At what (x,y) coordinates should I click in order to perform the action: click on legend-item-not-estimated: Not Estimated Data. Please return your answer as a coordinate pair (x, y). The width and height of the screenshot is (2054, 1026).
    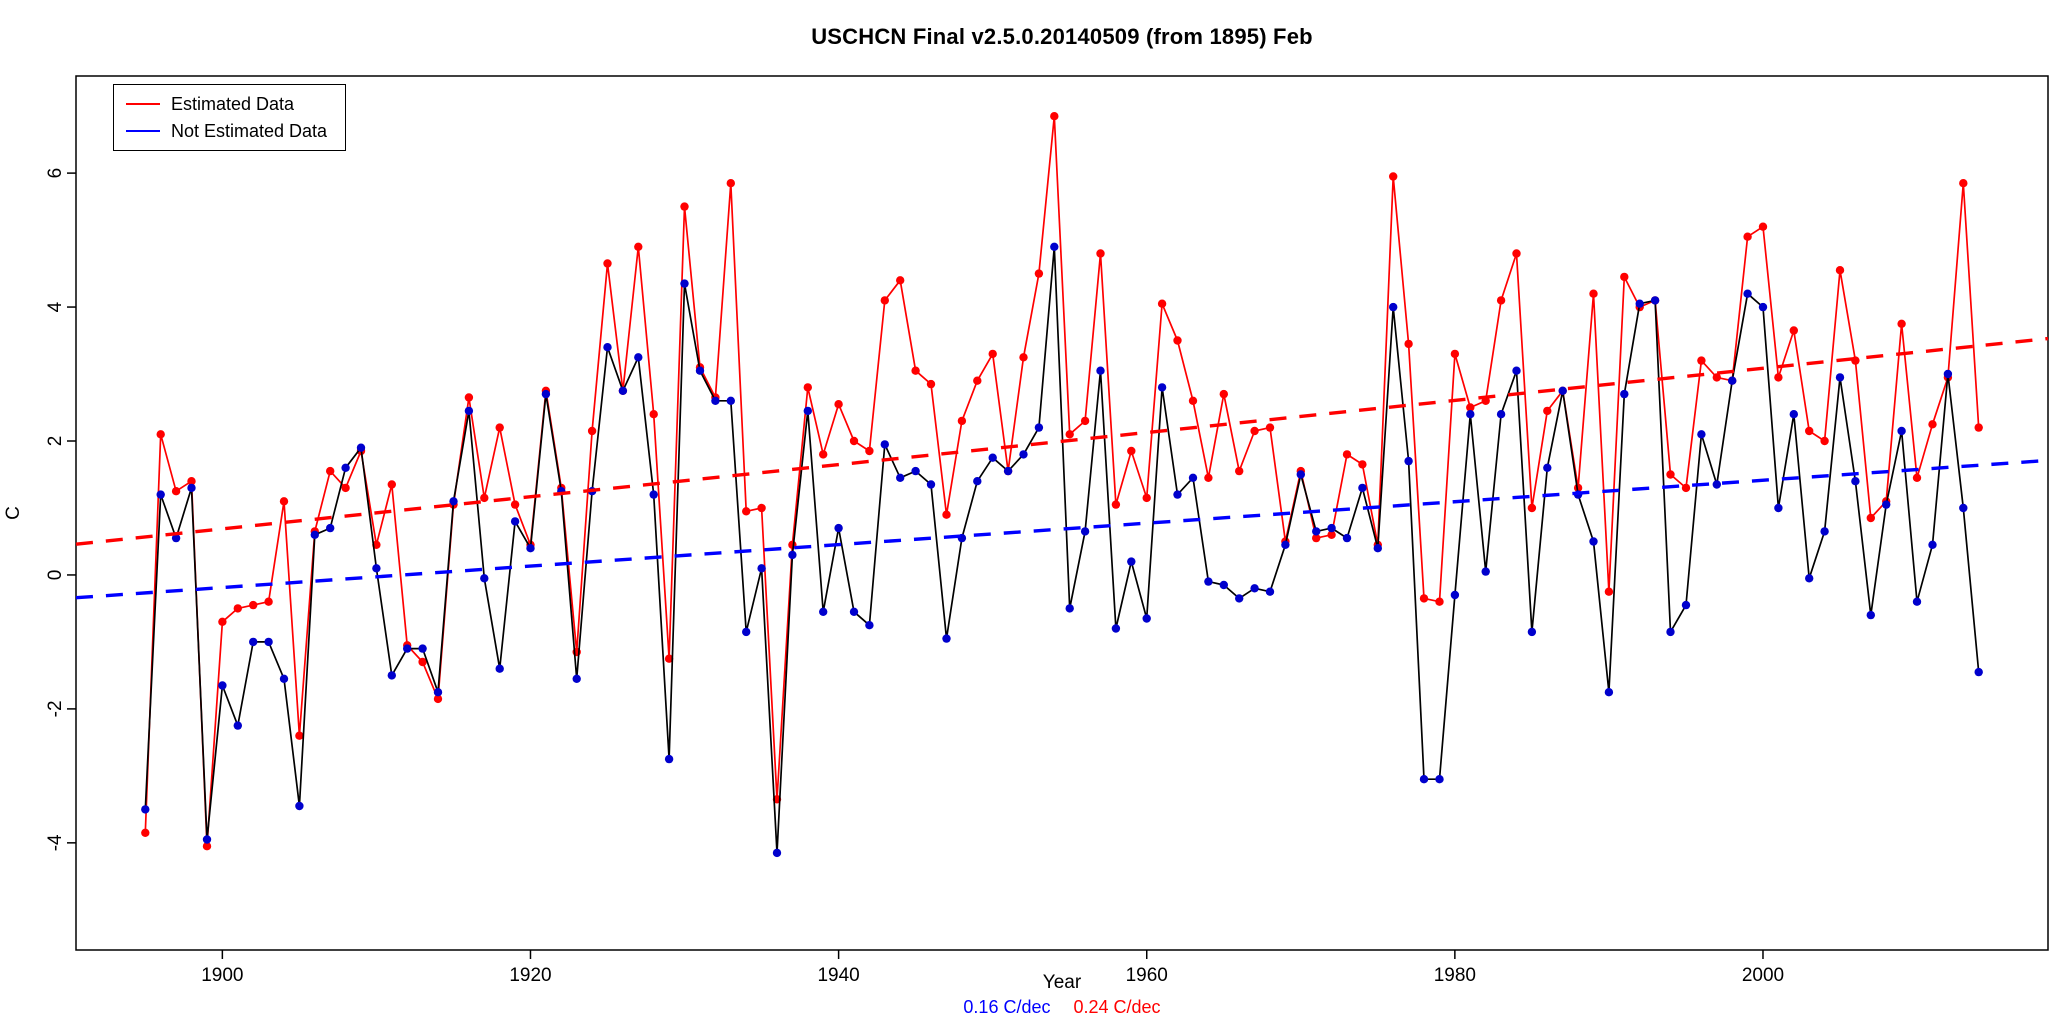
    Looking at the image, I should click on (226, 131).